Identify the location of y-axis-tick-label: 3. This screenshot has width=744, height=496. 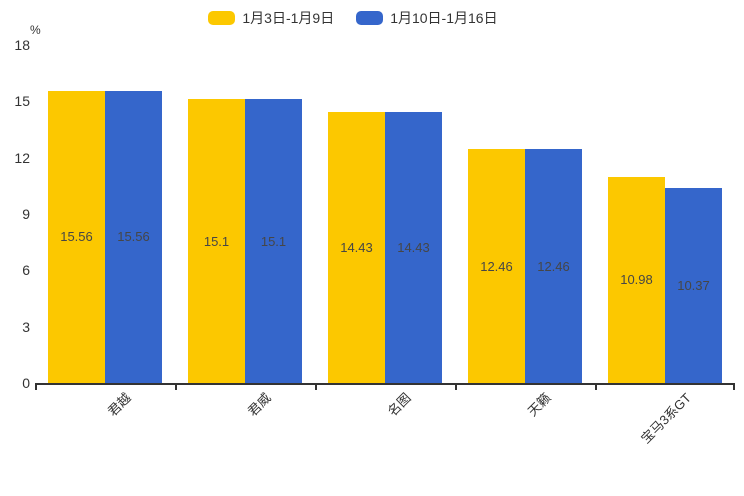
(26, 326).